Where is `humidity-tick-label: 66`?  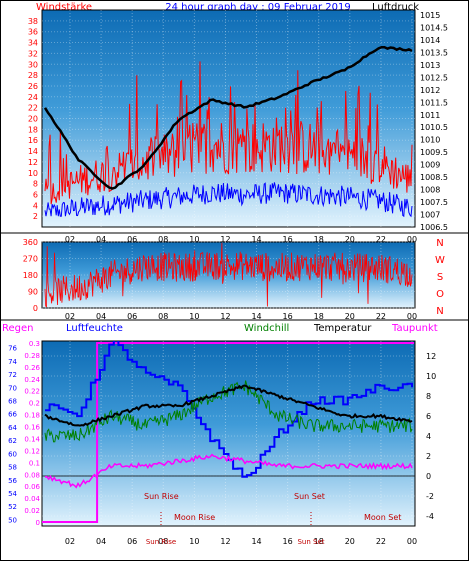 humidity-tick-label: 66 is located at coordinates (12, 415).